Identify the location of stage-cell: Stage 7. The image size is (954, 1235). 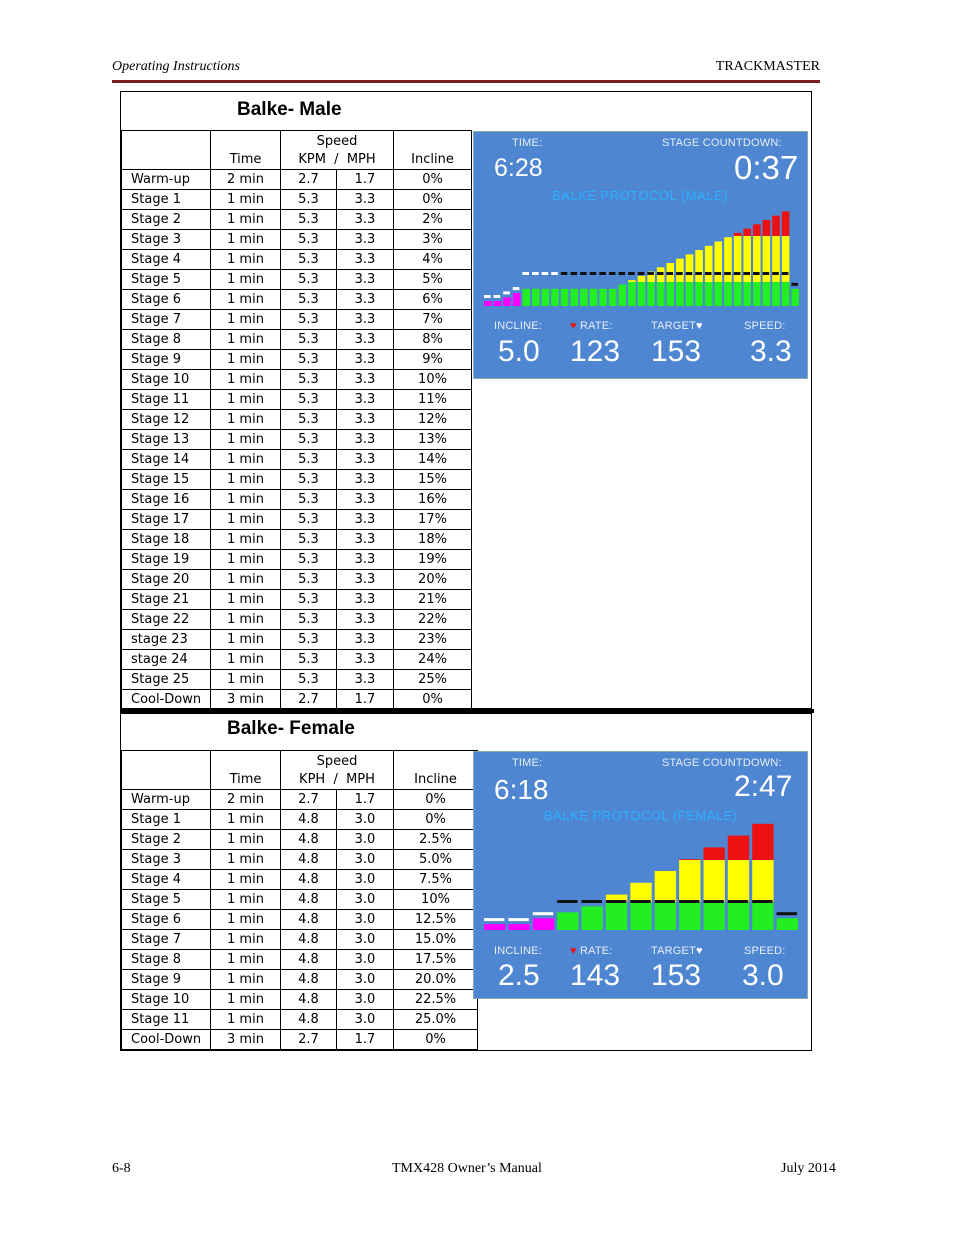
(166, 319).